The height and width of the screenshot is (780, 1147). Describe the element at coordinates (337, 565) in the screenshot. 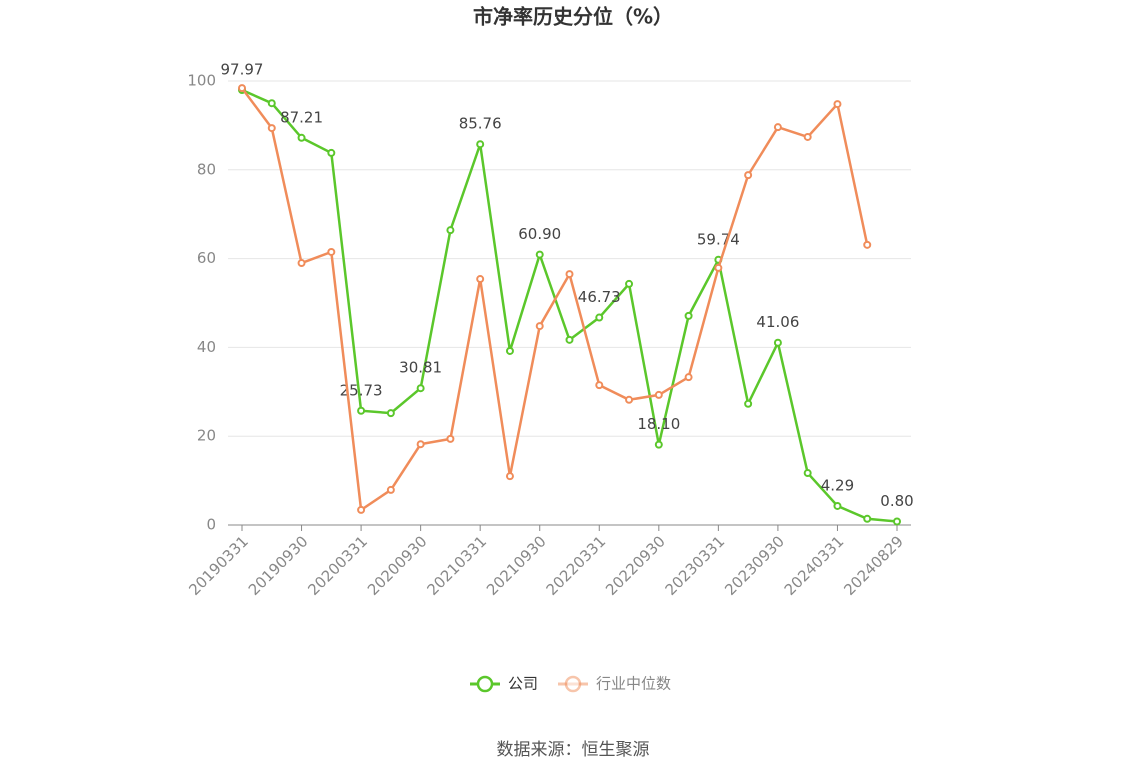

I see `x-tick-label: 20200331` at that location.